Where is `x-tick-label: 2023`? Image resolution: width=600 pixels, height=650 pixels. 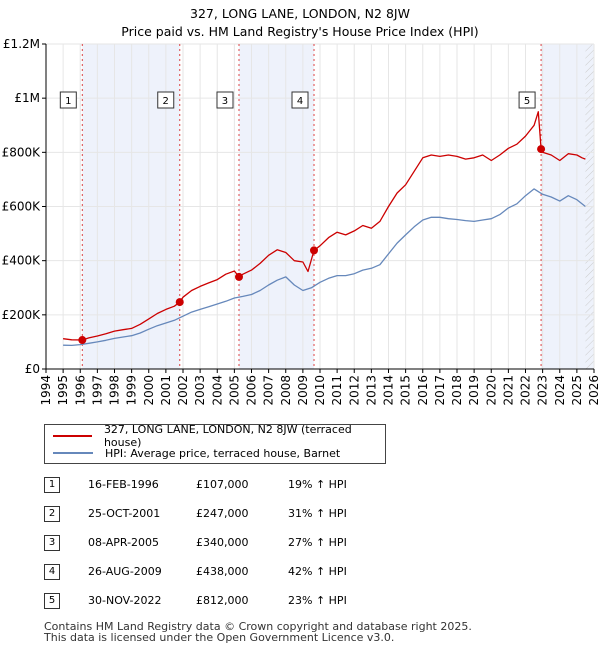
x-tick-label: 2023 is located at coordinates (543, 390).